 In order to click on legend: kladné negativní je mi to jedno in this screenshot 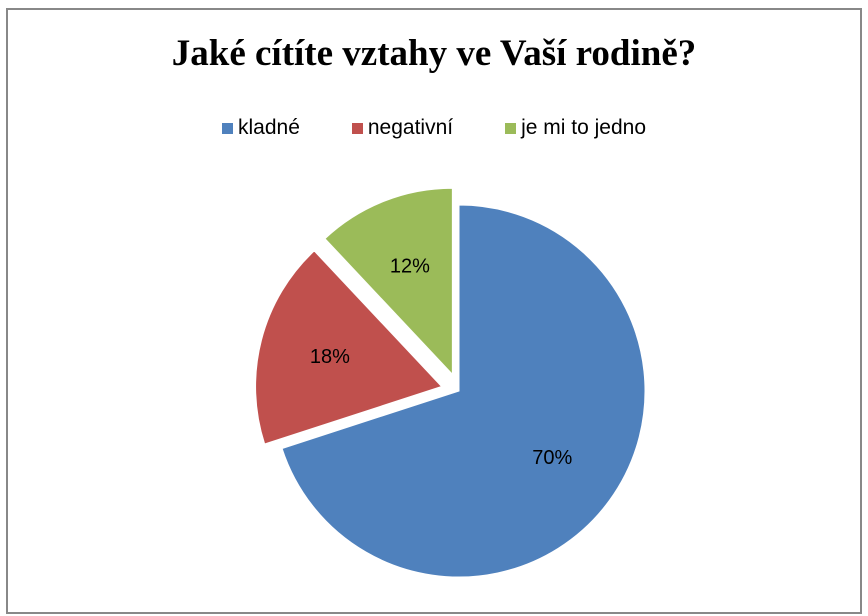, I will do `click(434, 128)`.